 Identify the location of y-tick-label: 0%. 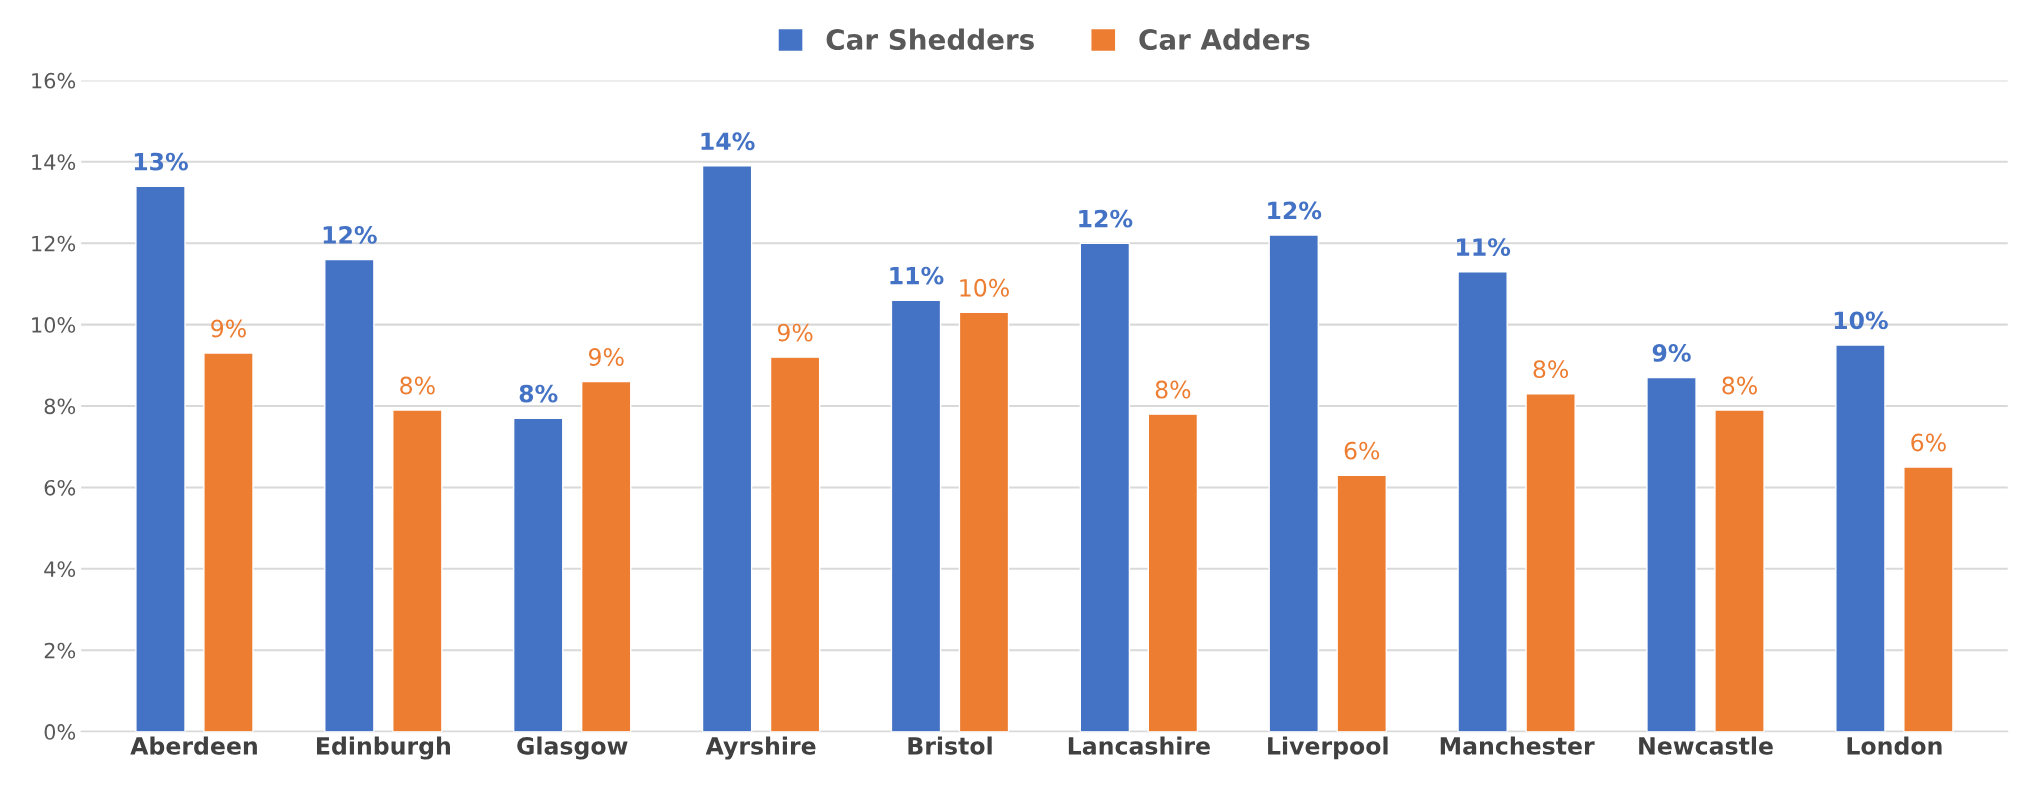
(60, 732).